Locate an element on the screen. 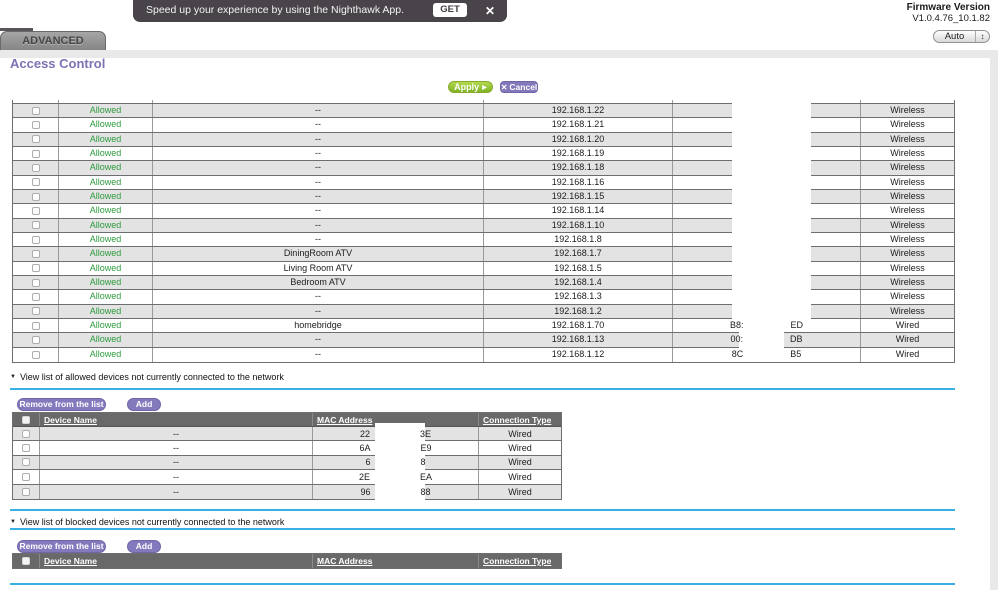 The image size is (998, 590). table-row: Allowed -- 192.168.1.2 Wireless is located at coordinates (483, 311).